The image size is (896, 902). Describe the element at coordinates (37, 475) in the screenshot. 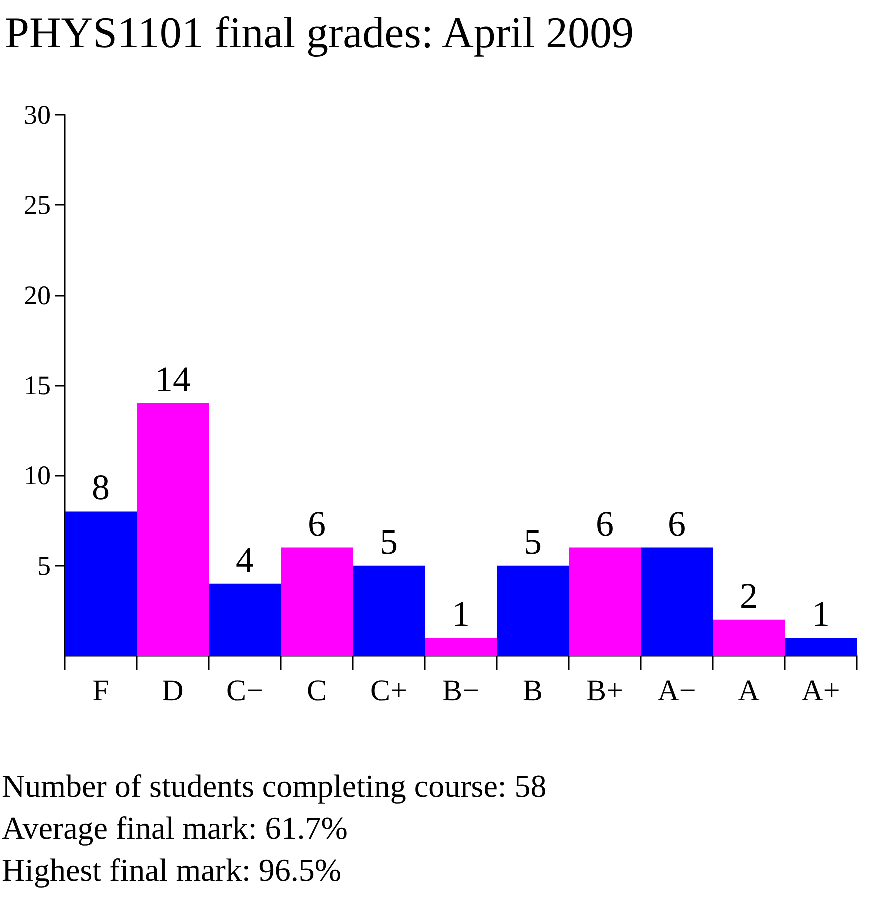

I see `y-tick-label: 10` at that location.